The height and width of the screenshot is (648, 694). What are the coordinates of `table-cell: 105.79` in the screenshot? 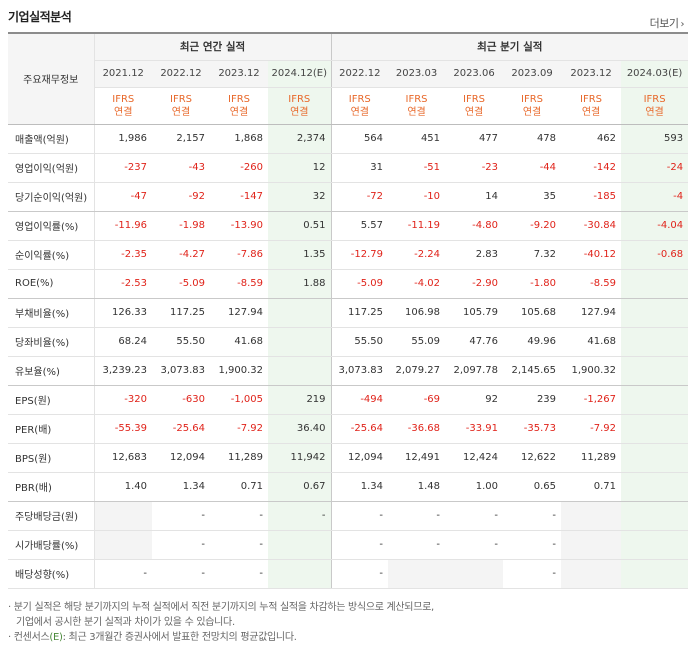 It's located at (474, 313).